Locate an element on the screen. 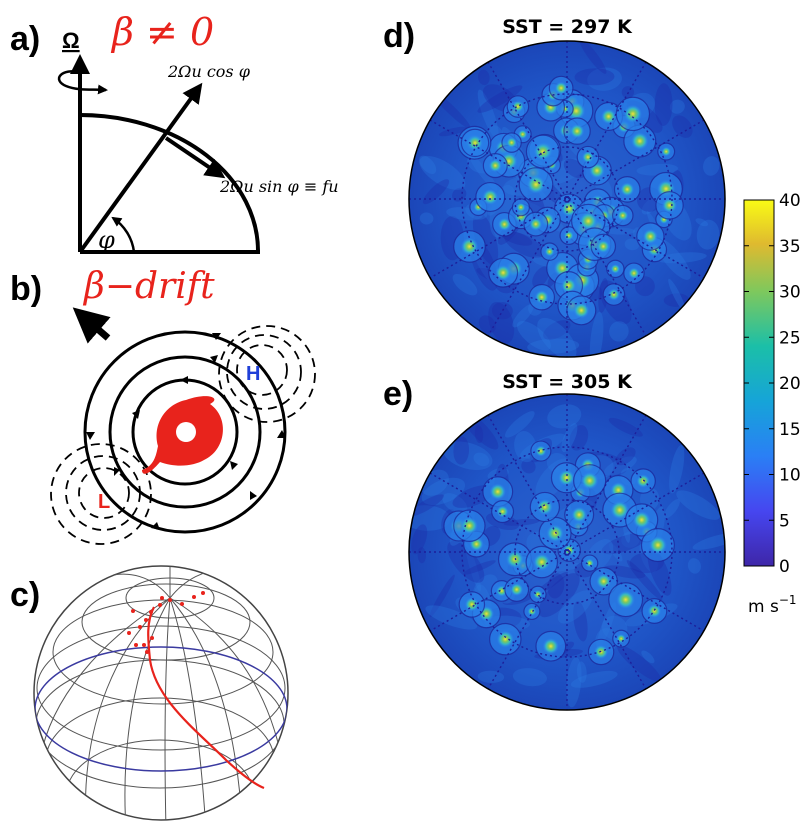 This screenshot has width=806, height=837. hurricane-icon is located at coordinates (182, 435).